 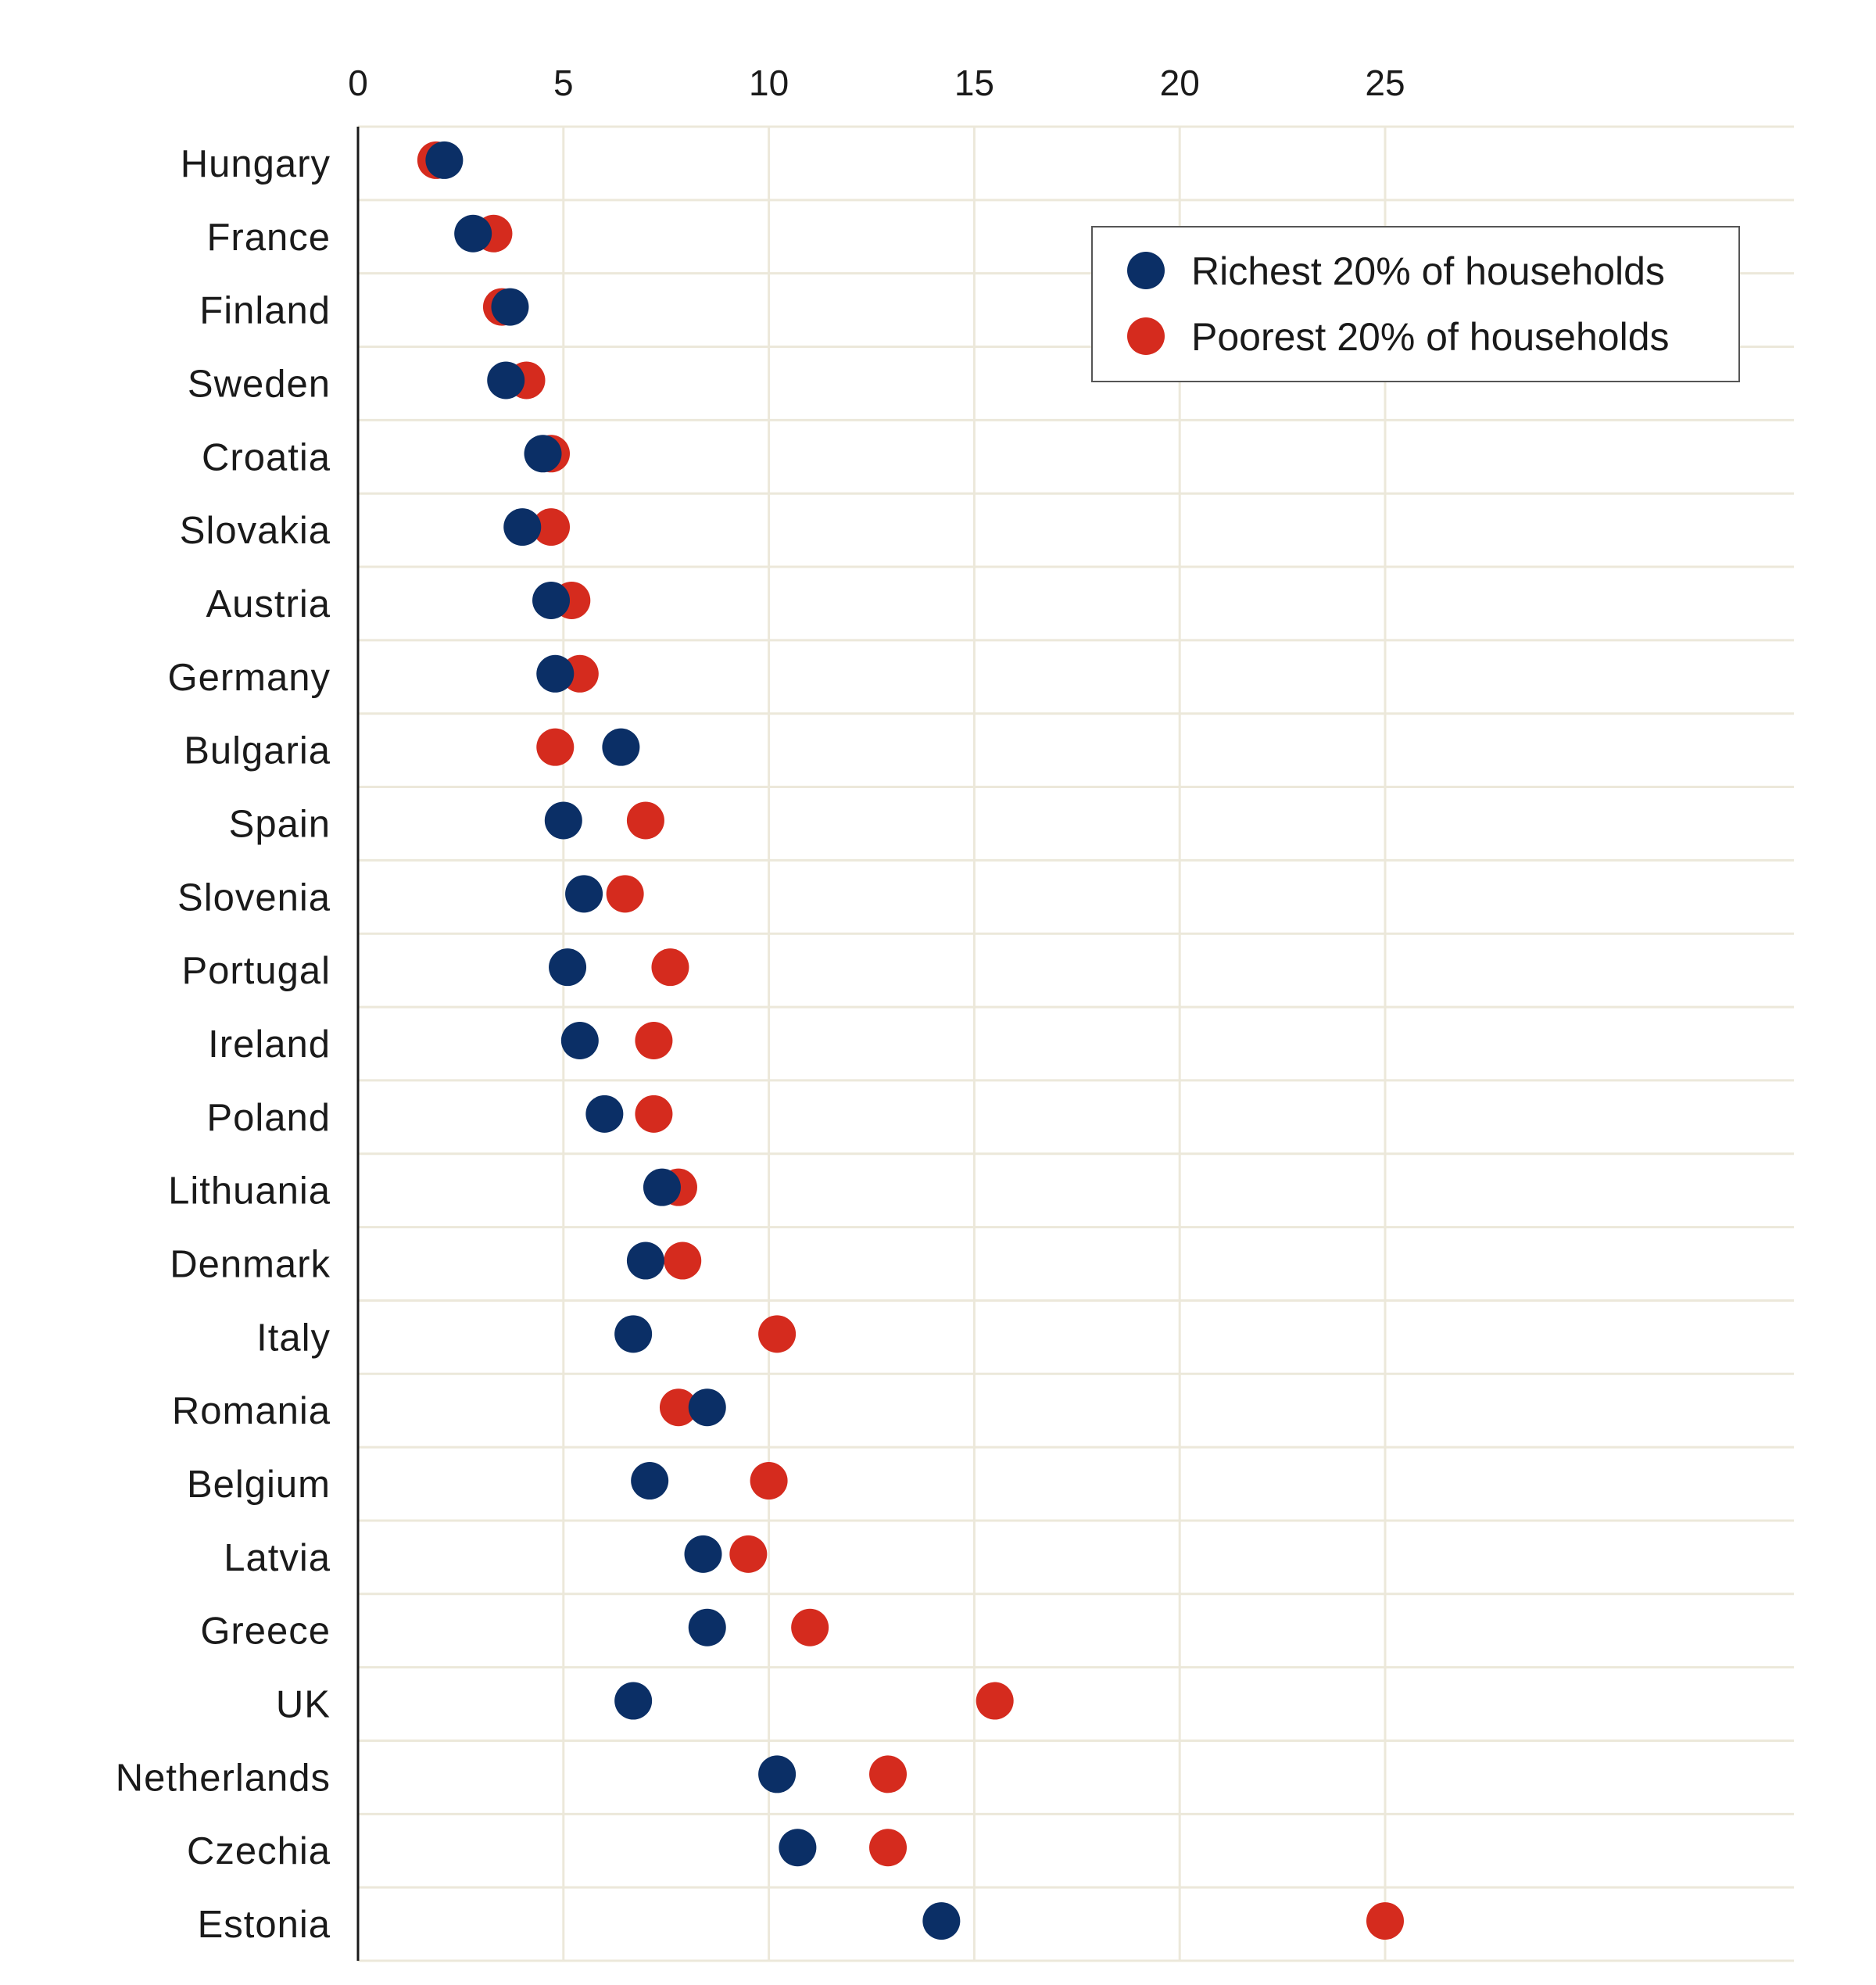 I want to click on category-label: Romania, so click(x=251, y=1411).